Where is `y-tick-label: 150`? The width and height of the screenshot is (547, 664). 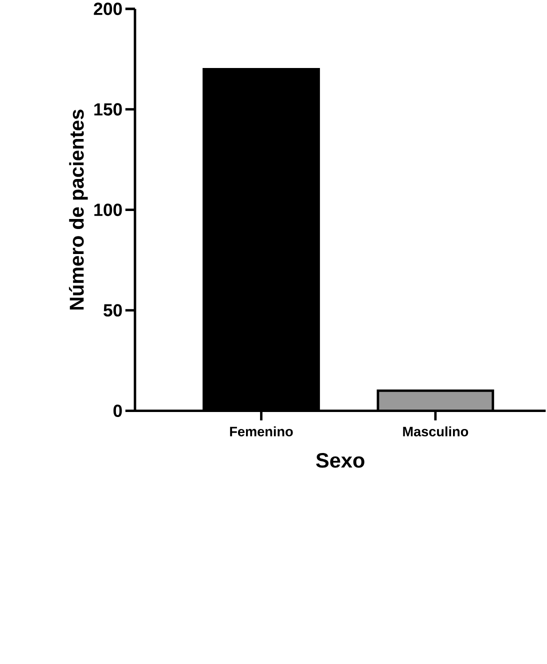
y-tick-label: 150 is located at coordinates (108, 109).